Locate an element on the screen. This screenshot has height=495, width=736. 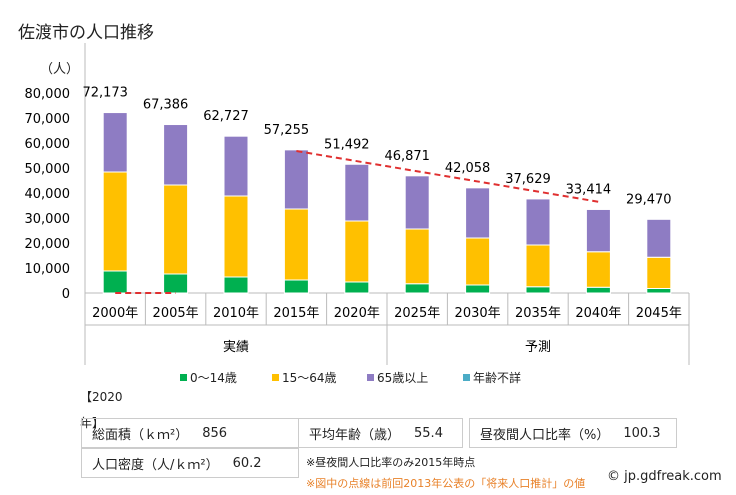
legend-label: 年齢不詳 is located at coordinates (497, 378).